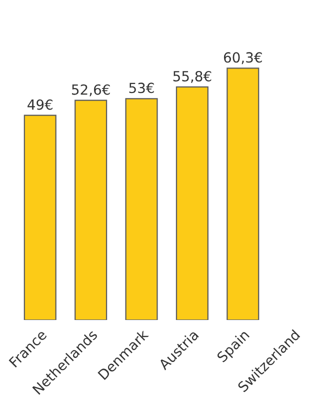  I want to click on data-label: 53€, so click(141, 88).